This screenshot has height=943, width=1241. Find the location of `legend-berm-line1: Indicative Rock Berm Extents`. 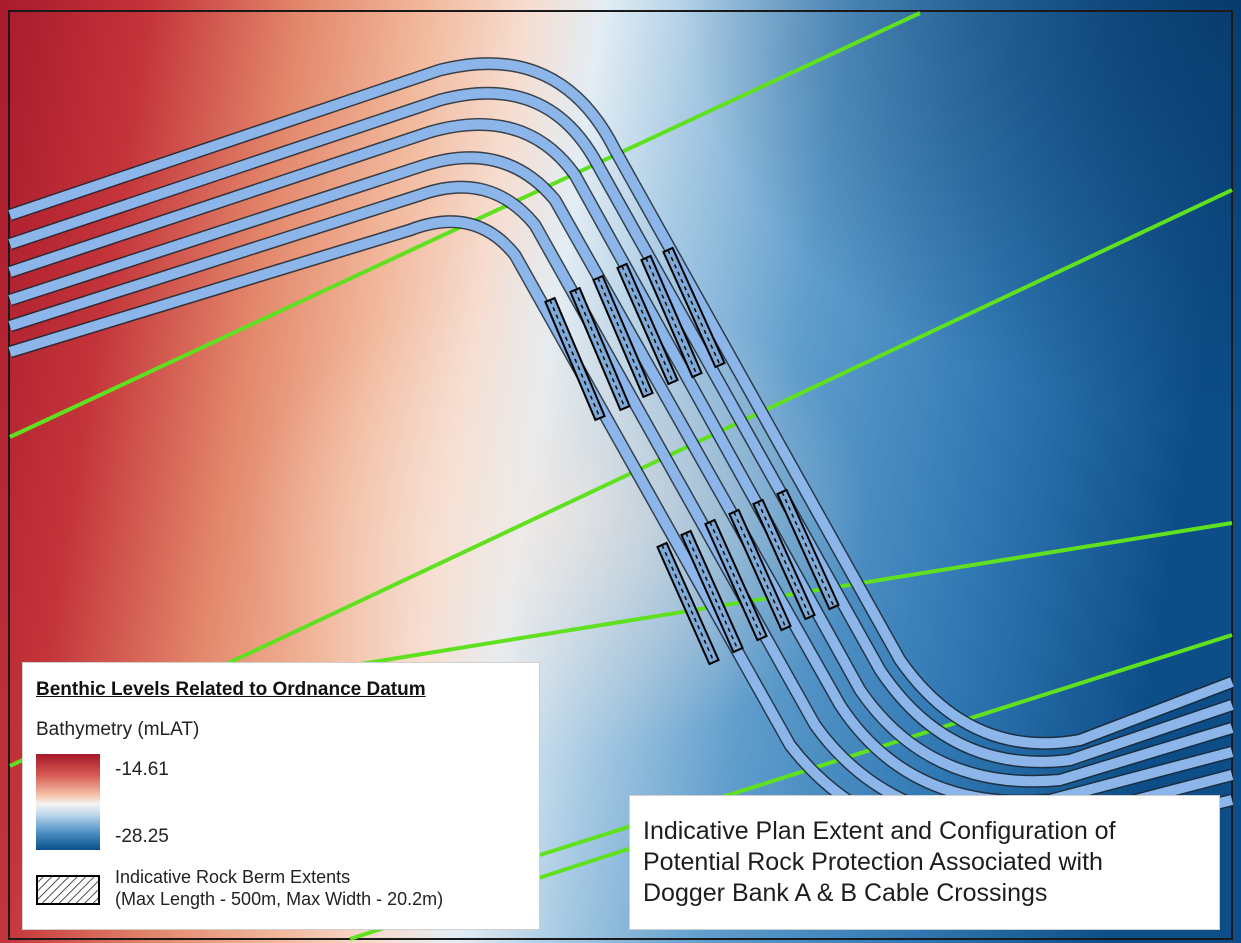

legend-berm-line1: Indicative Rock Berm Extents is located at coordinates (233, 877).